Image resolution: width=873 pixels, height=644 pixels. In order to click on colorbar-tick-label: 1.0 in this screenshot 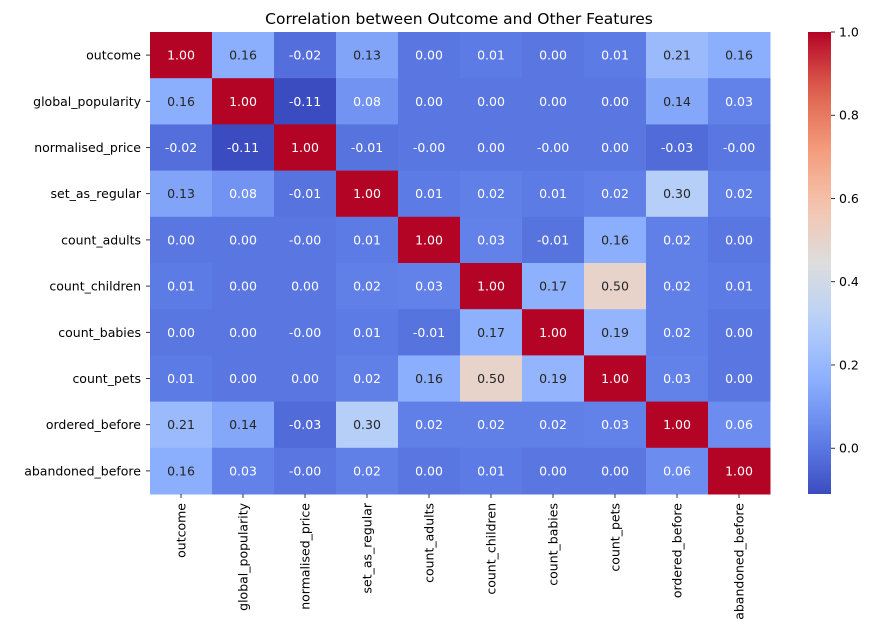, I will do `click(849, 32)`.